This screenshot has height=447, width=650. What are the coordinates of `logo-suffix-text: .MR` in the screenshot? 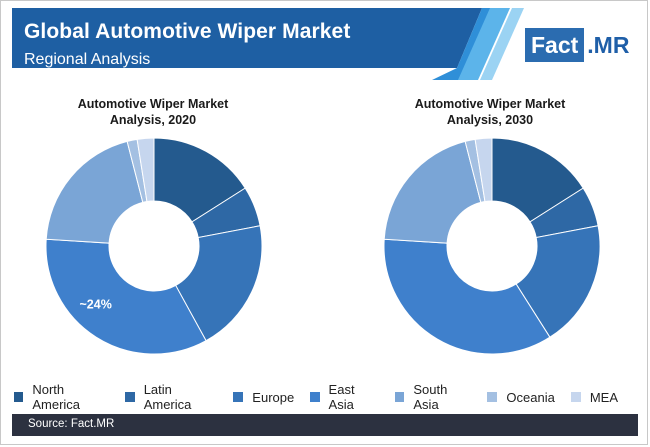 It's located at (608, 44).